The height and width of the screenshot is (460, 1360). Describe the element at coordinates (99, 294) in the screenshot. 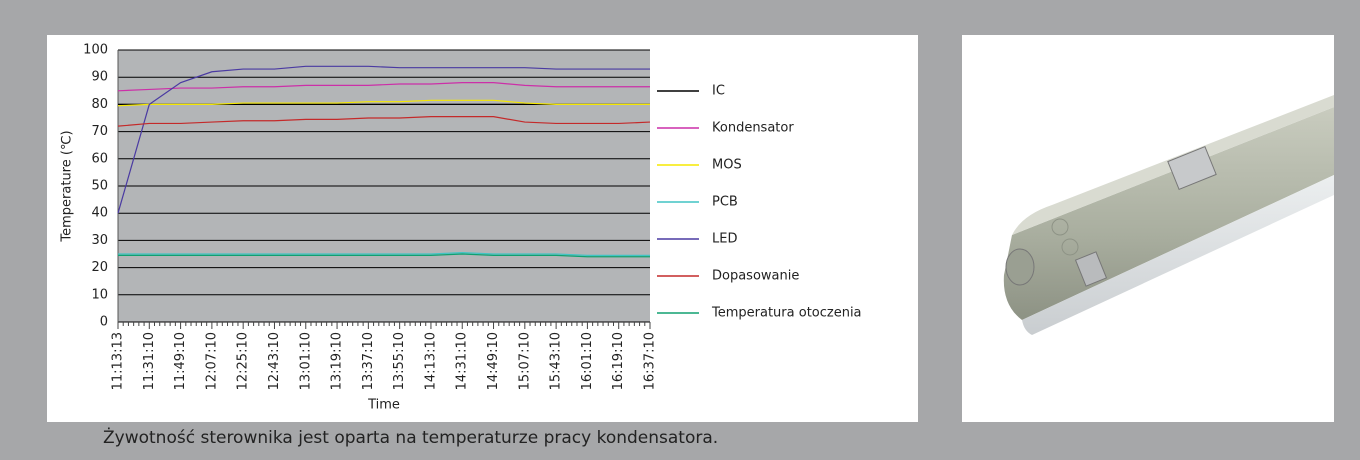

I see `y-tick-label: 10` at that location.